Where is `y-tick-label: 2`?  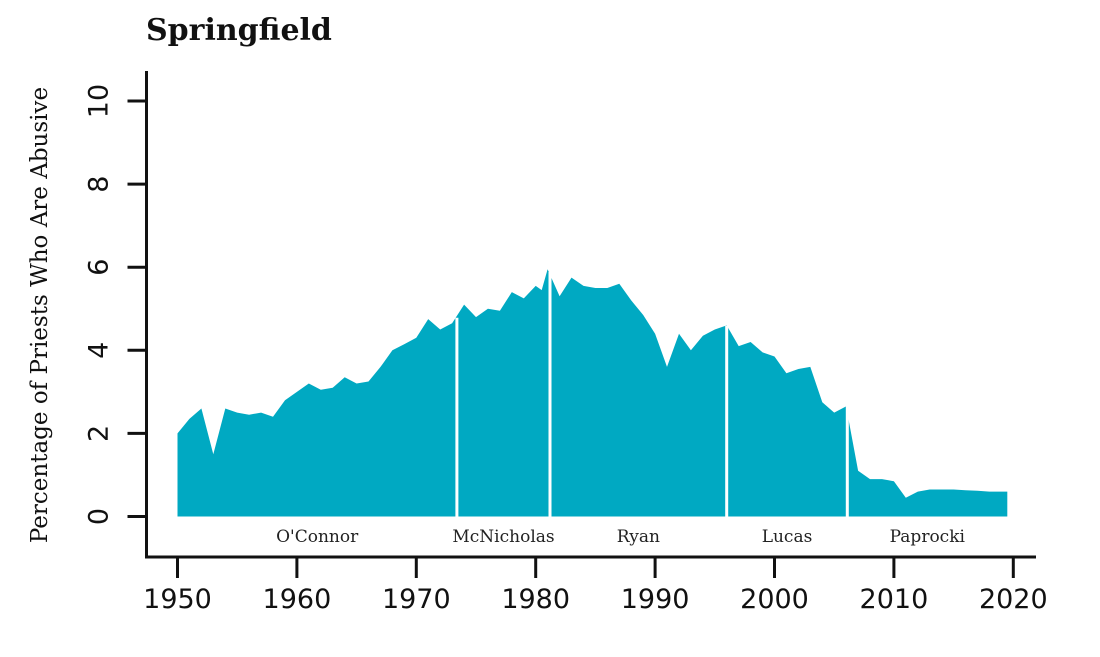 y-tick-label: 2 is located at coordinates (99, 433).